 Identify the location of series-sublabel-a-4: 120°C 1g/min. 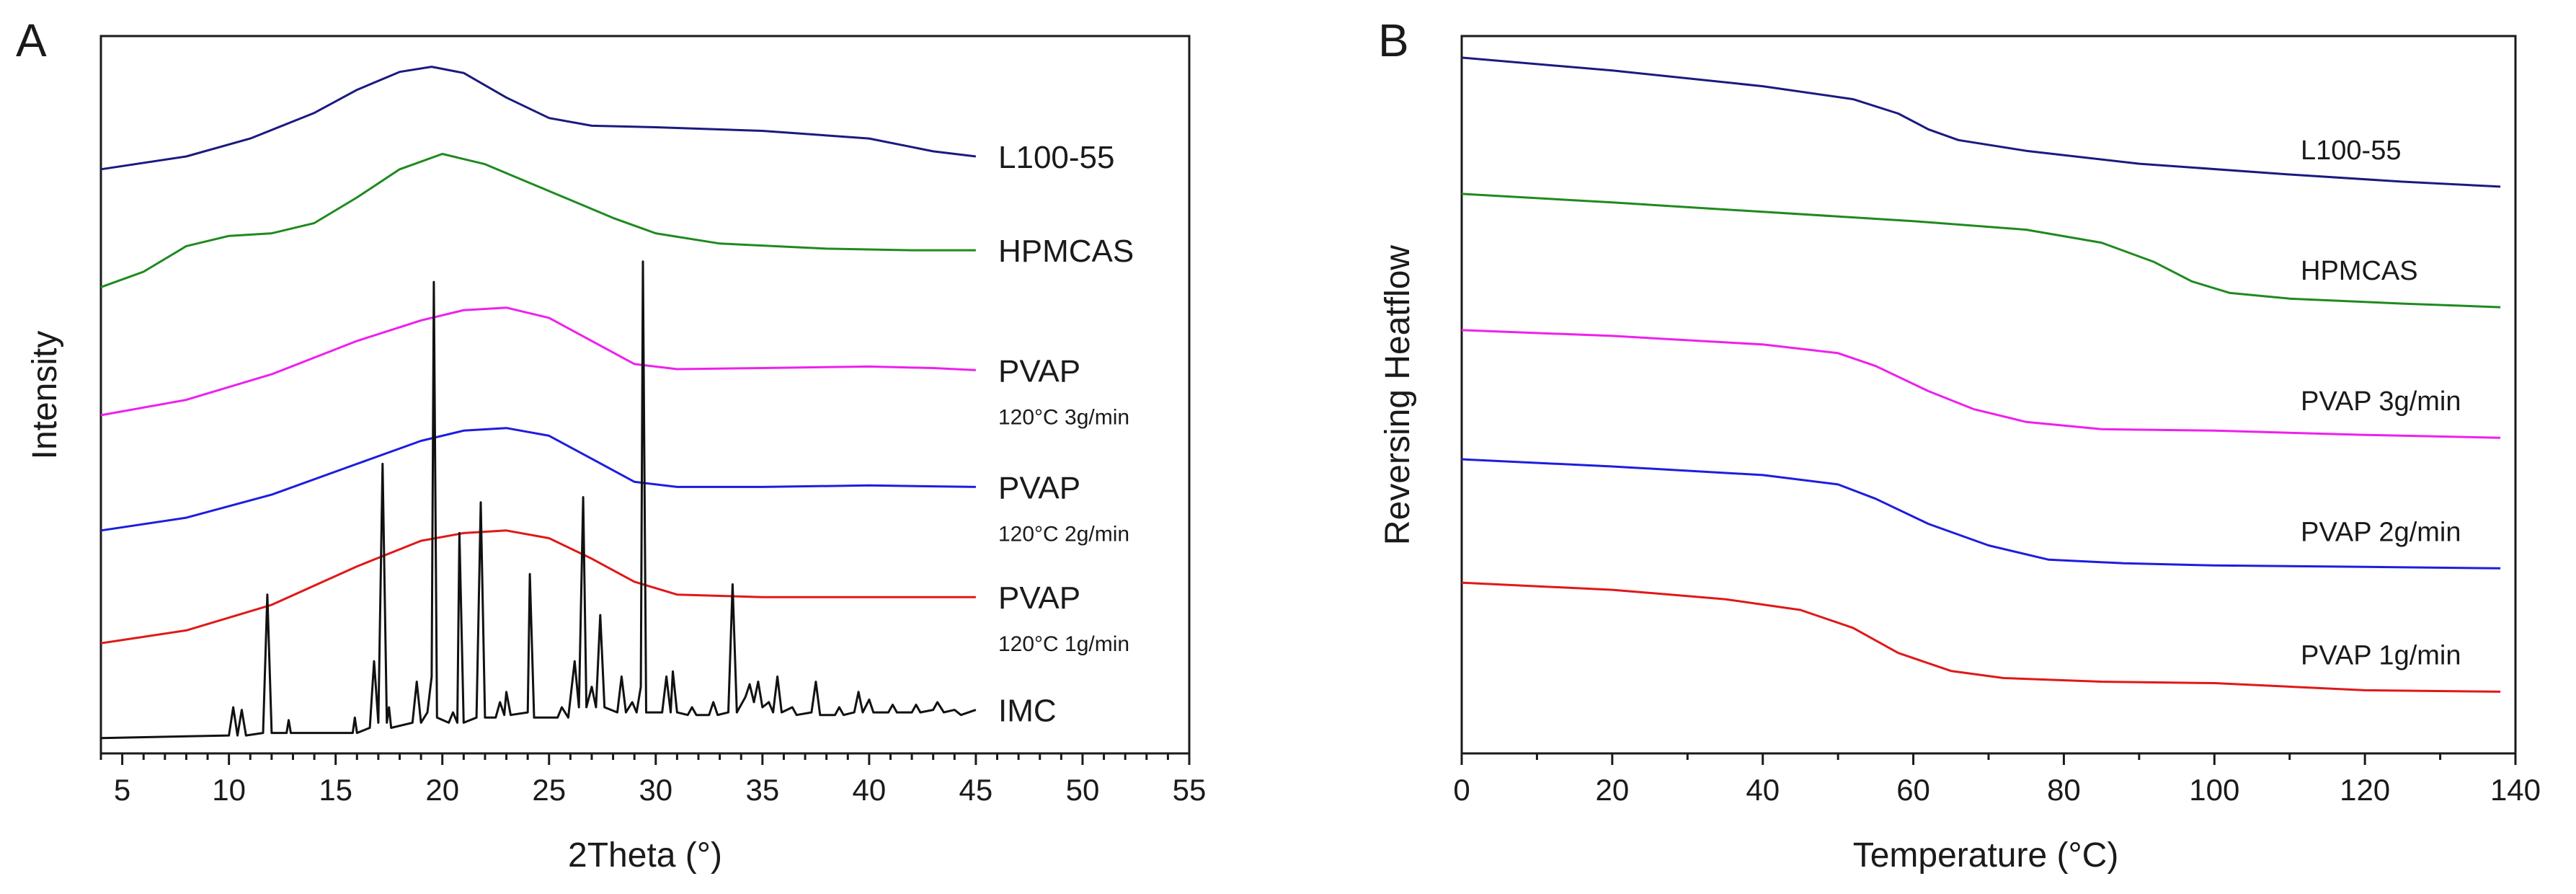
(1063, 644).